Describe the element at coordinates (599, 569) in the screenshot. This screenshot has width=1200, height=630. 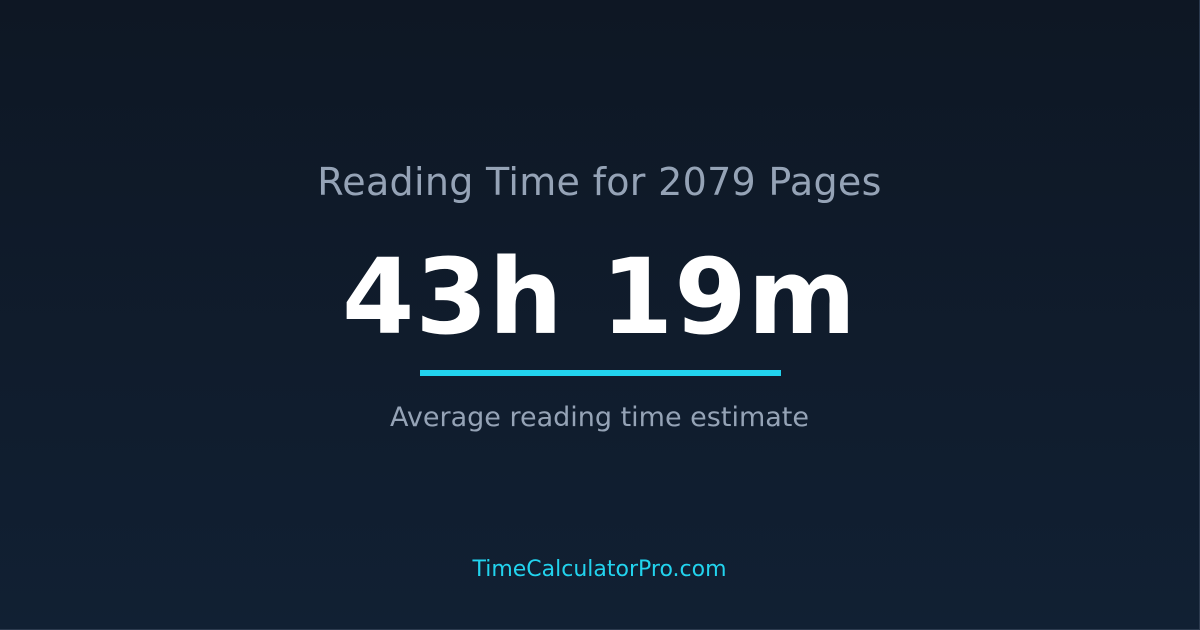
I see `site-link: TimeCalculatorPro.com` at that location.